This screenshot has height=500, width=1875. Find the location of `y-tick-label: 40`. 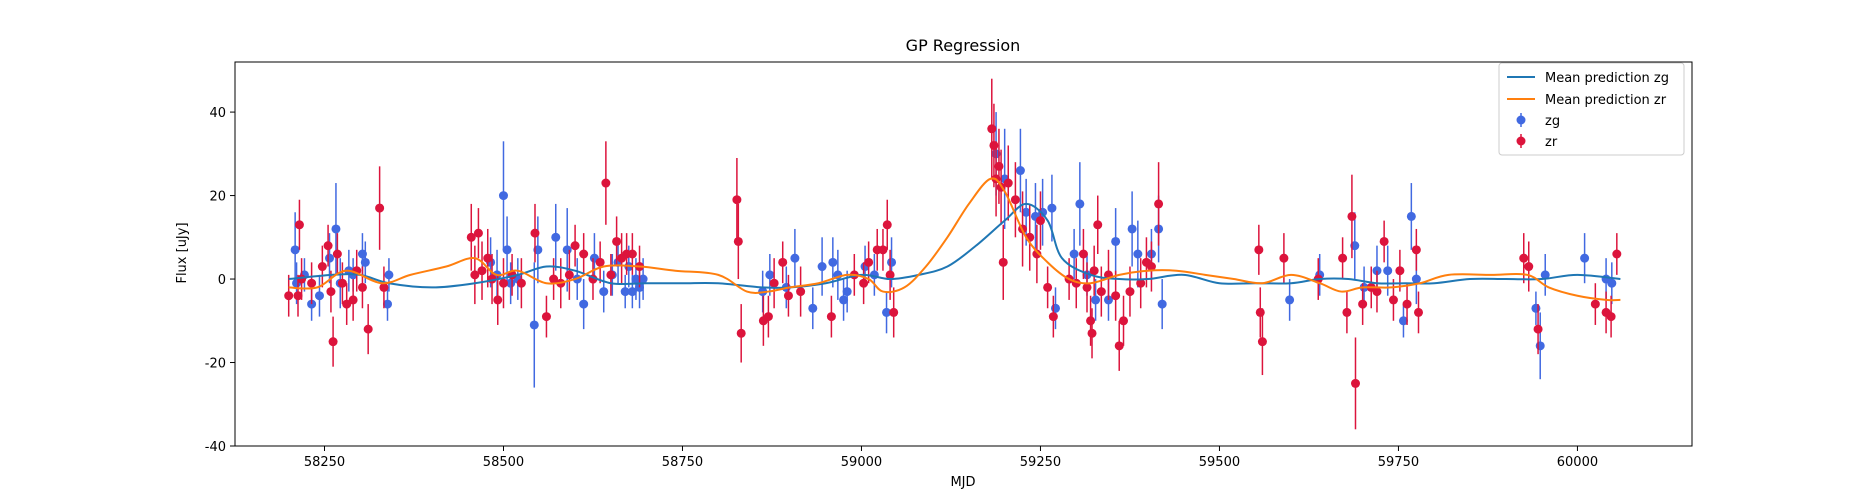

y-tick-label: 40 is located at coordinates (217, 113).